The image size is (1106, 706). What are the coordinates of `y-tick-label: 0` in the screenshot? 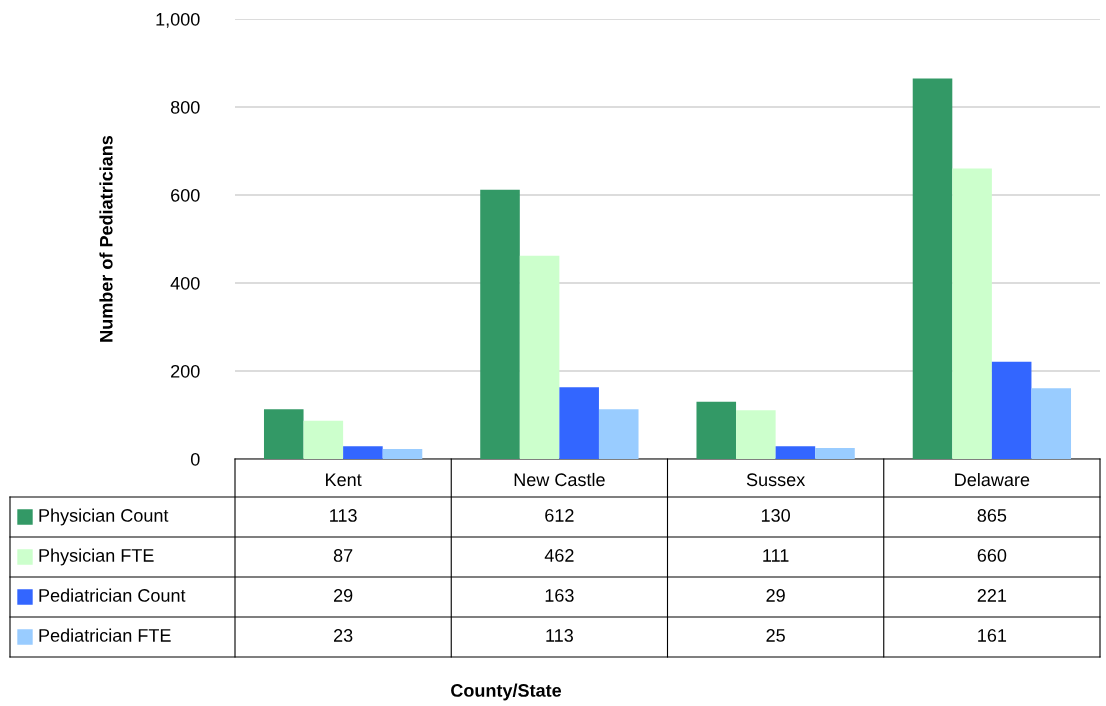 It's located at (195, 459).